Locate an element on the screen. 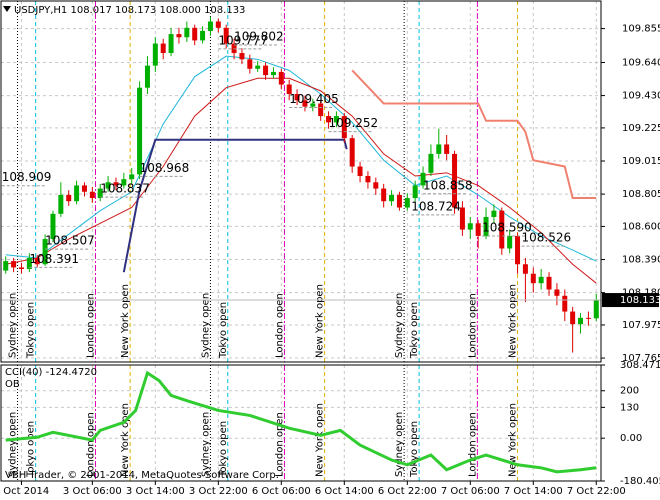 This screenshot has height=500, width=660. price-annotation: 108.590 is located at coordinates (507, 228).